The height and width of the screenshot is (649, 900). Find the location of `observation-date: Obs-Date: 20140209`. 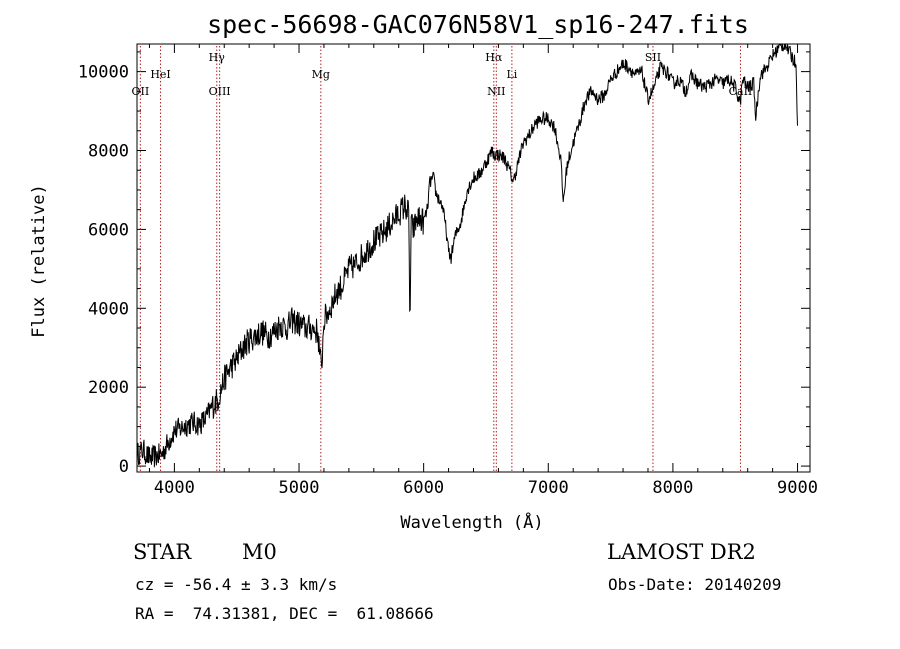

observation-date: Obs-Date: 20140209 is located at coordinates (695, 584).